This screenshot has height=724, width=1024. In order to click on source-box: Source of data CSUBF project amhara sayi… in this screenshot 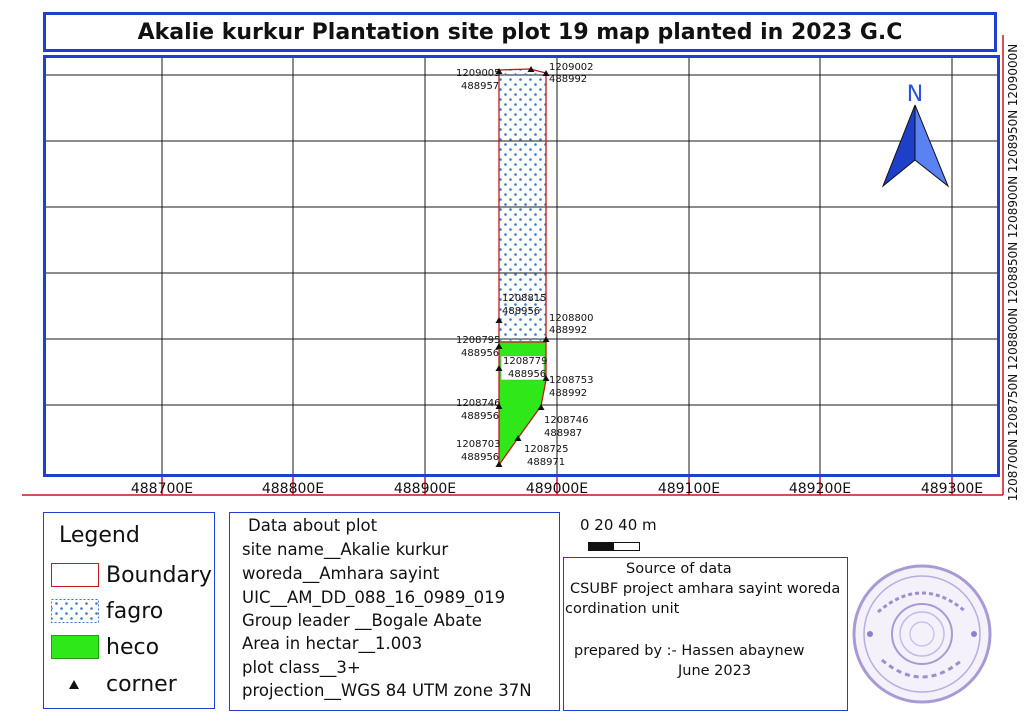, I will do `click(705, 634)`.